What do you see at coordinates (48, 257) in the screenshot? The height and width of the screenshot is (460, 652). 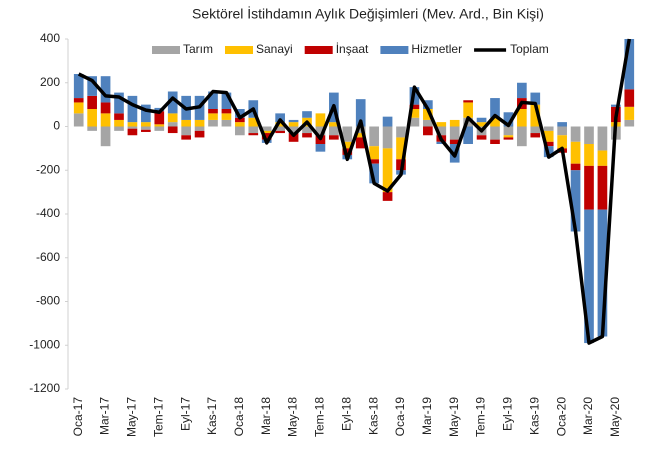 I see `y-tick-label: -600` at bounding box center [48, 257].